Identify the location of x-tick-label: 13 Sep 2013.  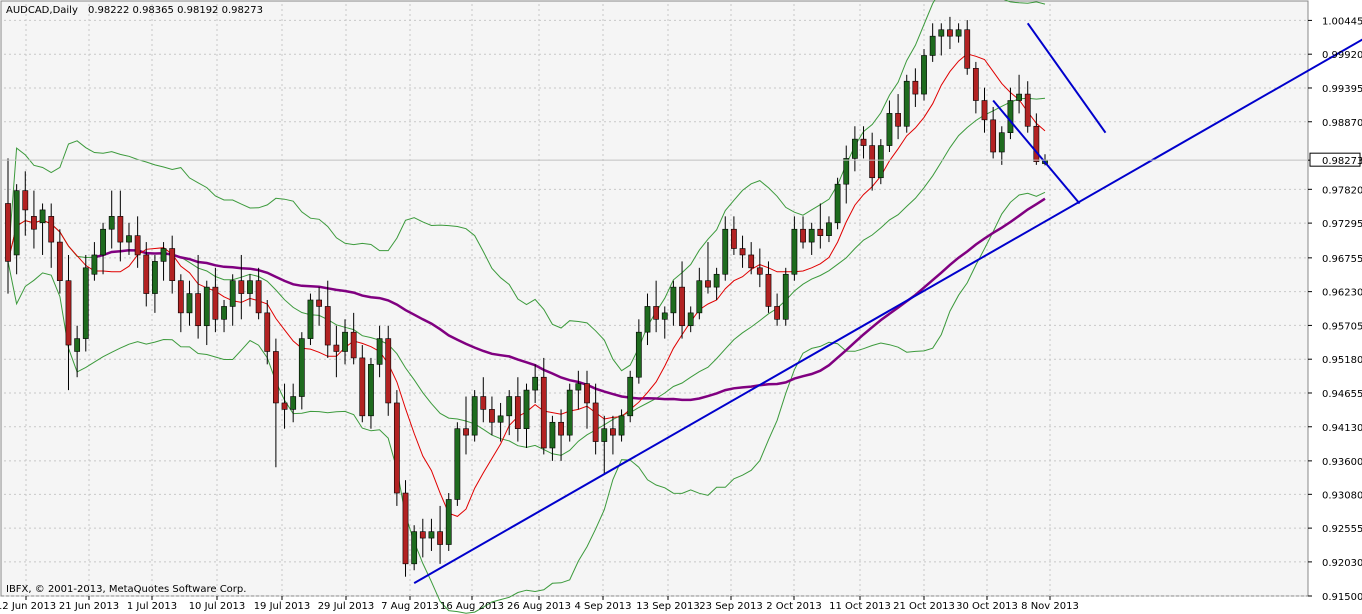
(667, 606).